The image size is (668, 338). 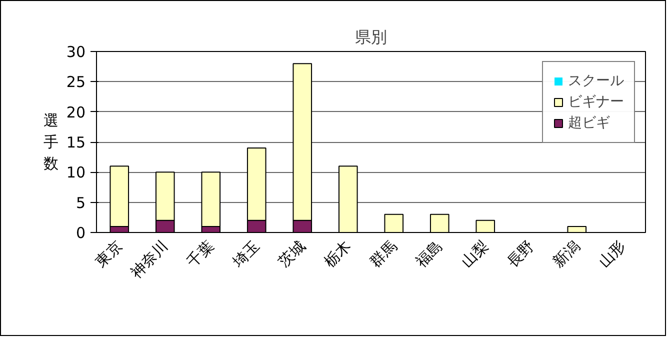 What do you see at coordinates (371, 37) in the screenshot?
I see `chart-title: 県別` at bounding box center [371, 37].